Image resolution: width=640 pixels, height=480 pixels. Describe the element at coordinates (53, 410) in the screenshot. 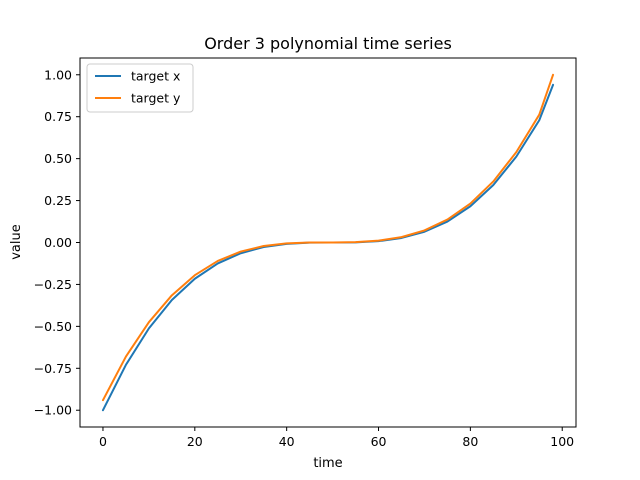

I see `y-tick-label: −1.00` at that location.